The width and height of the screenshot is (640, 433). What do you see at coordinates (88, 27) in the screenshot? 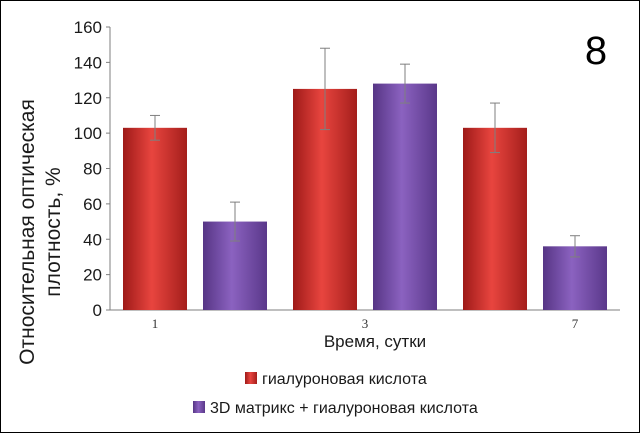
I see `y-tick-label: 160` at bounding box center [88, 27].